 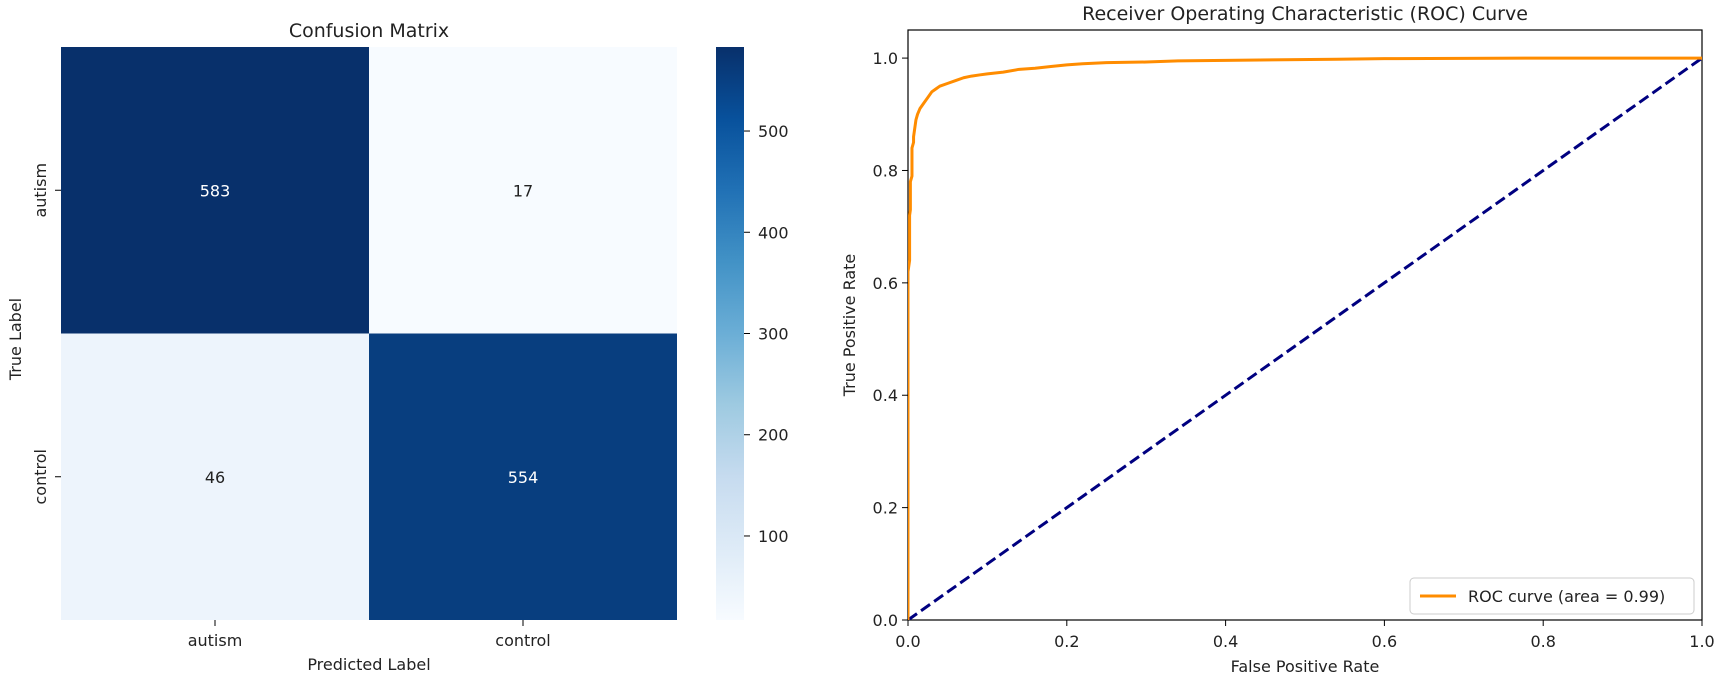 I want to click on confusion-matrix-ytick-label: control, so click(x=40, y=476).